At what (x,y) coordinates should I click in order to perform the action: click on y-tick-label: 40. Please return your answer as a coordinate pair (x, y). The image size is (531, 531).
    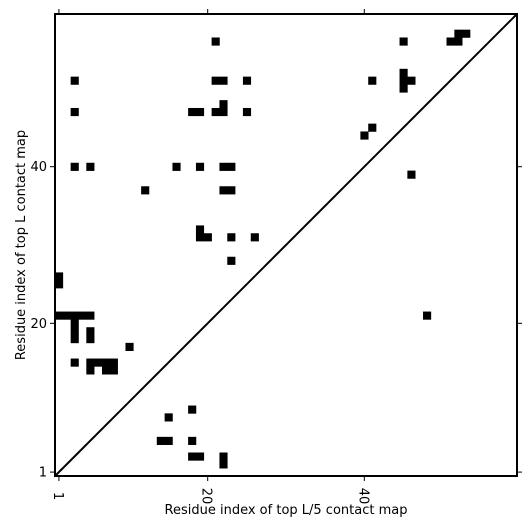
    Looking at the image, I should click on (38, 167).